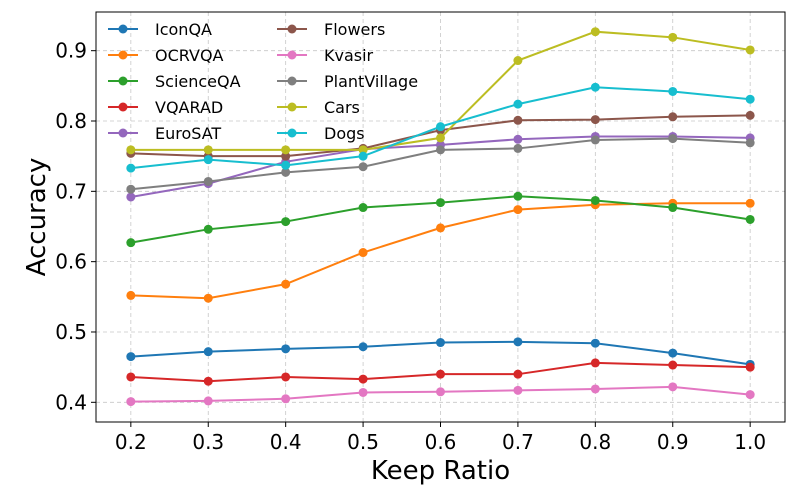 This screenshot has width=800, height=500. I want to click on series-kvasir, so click(440, 394).